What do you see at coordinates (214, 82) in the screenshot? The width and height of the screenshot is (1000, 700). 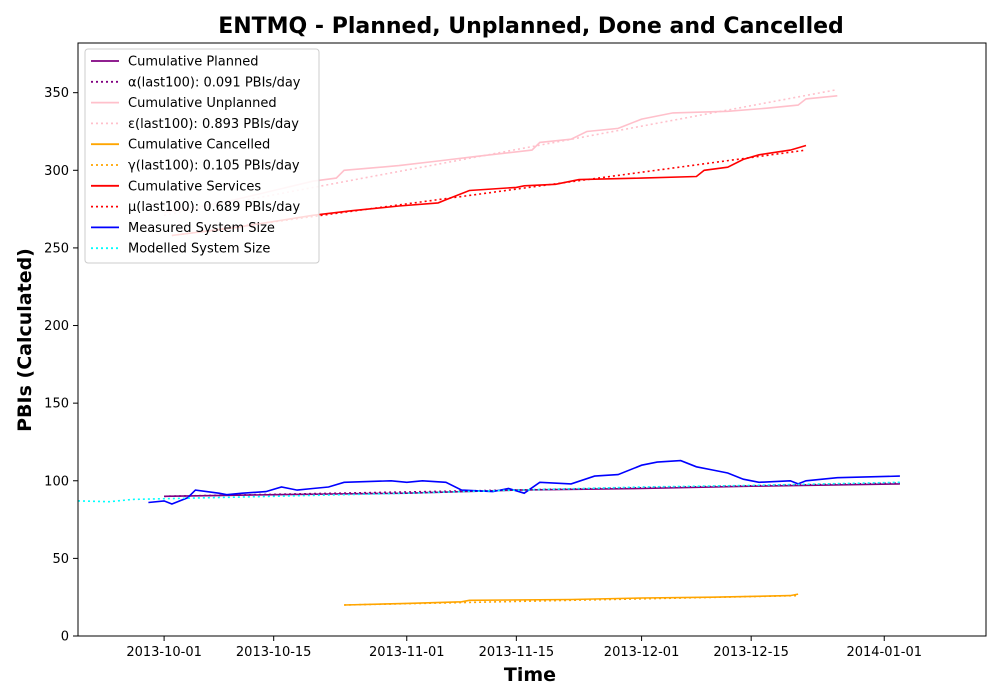 I see `legend-label: α(last100): 0.091 PBIs/day` at bounding box center [214, 82].